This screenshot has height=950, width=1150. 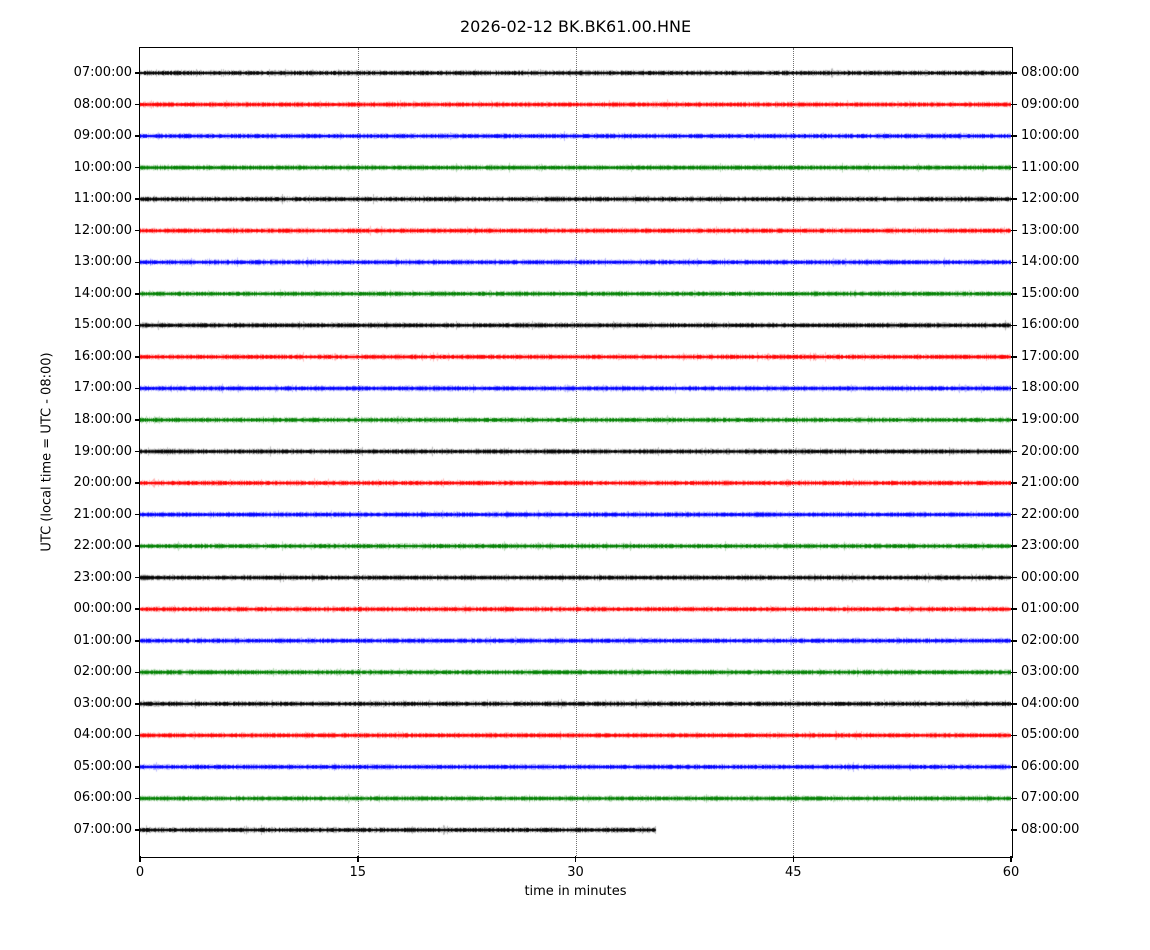 I want to click on x-axis-label: time in minutes, so click(x=575, y=891).